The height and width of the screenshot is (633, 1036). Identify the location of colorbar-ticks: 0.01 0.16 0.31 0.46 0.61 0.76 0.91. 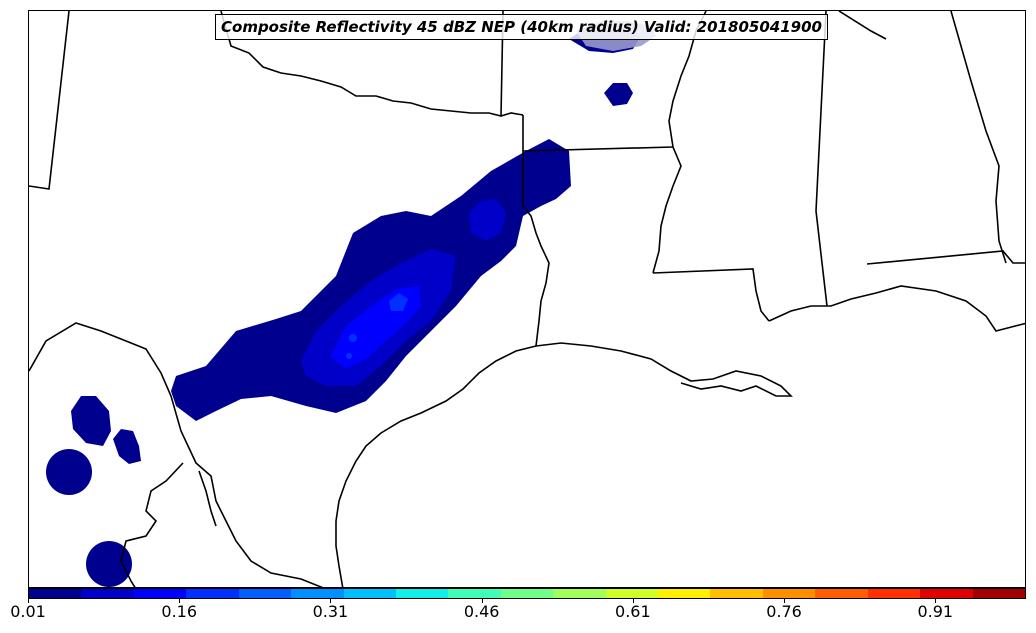
(518, 614).